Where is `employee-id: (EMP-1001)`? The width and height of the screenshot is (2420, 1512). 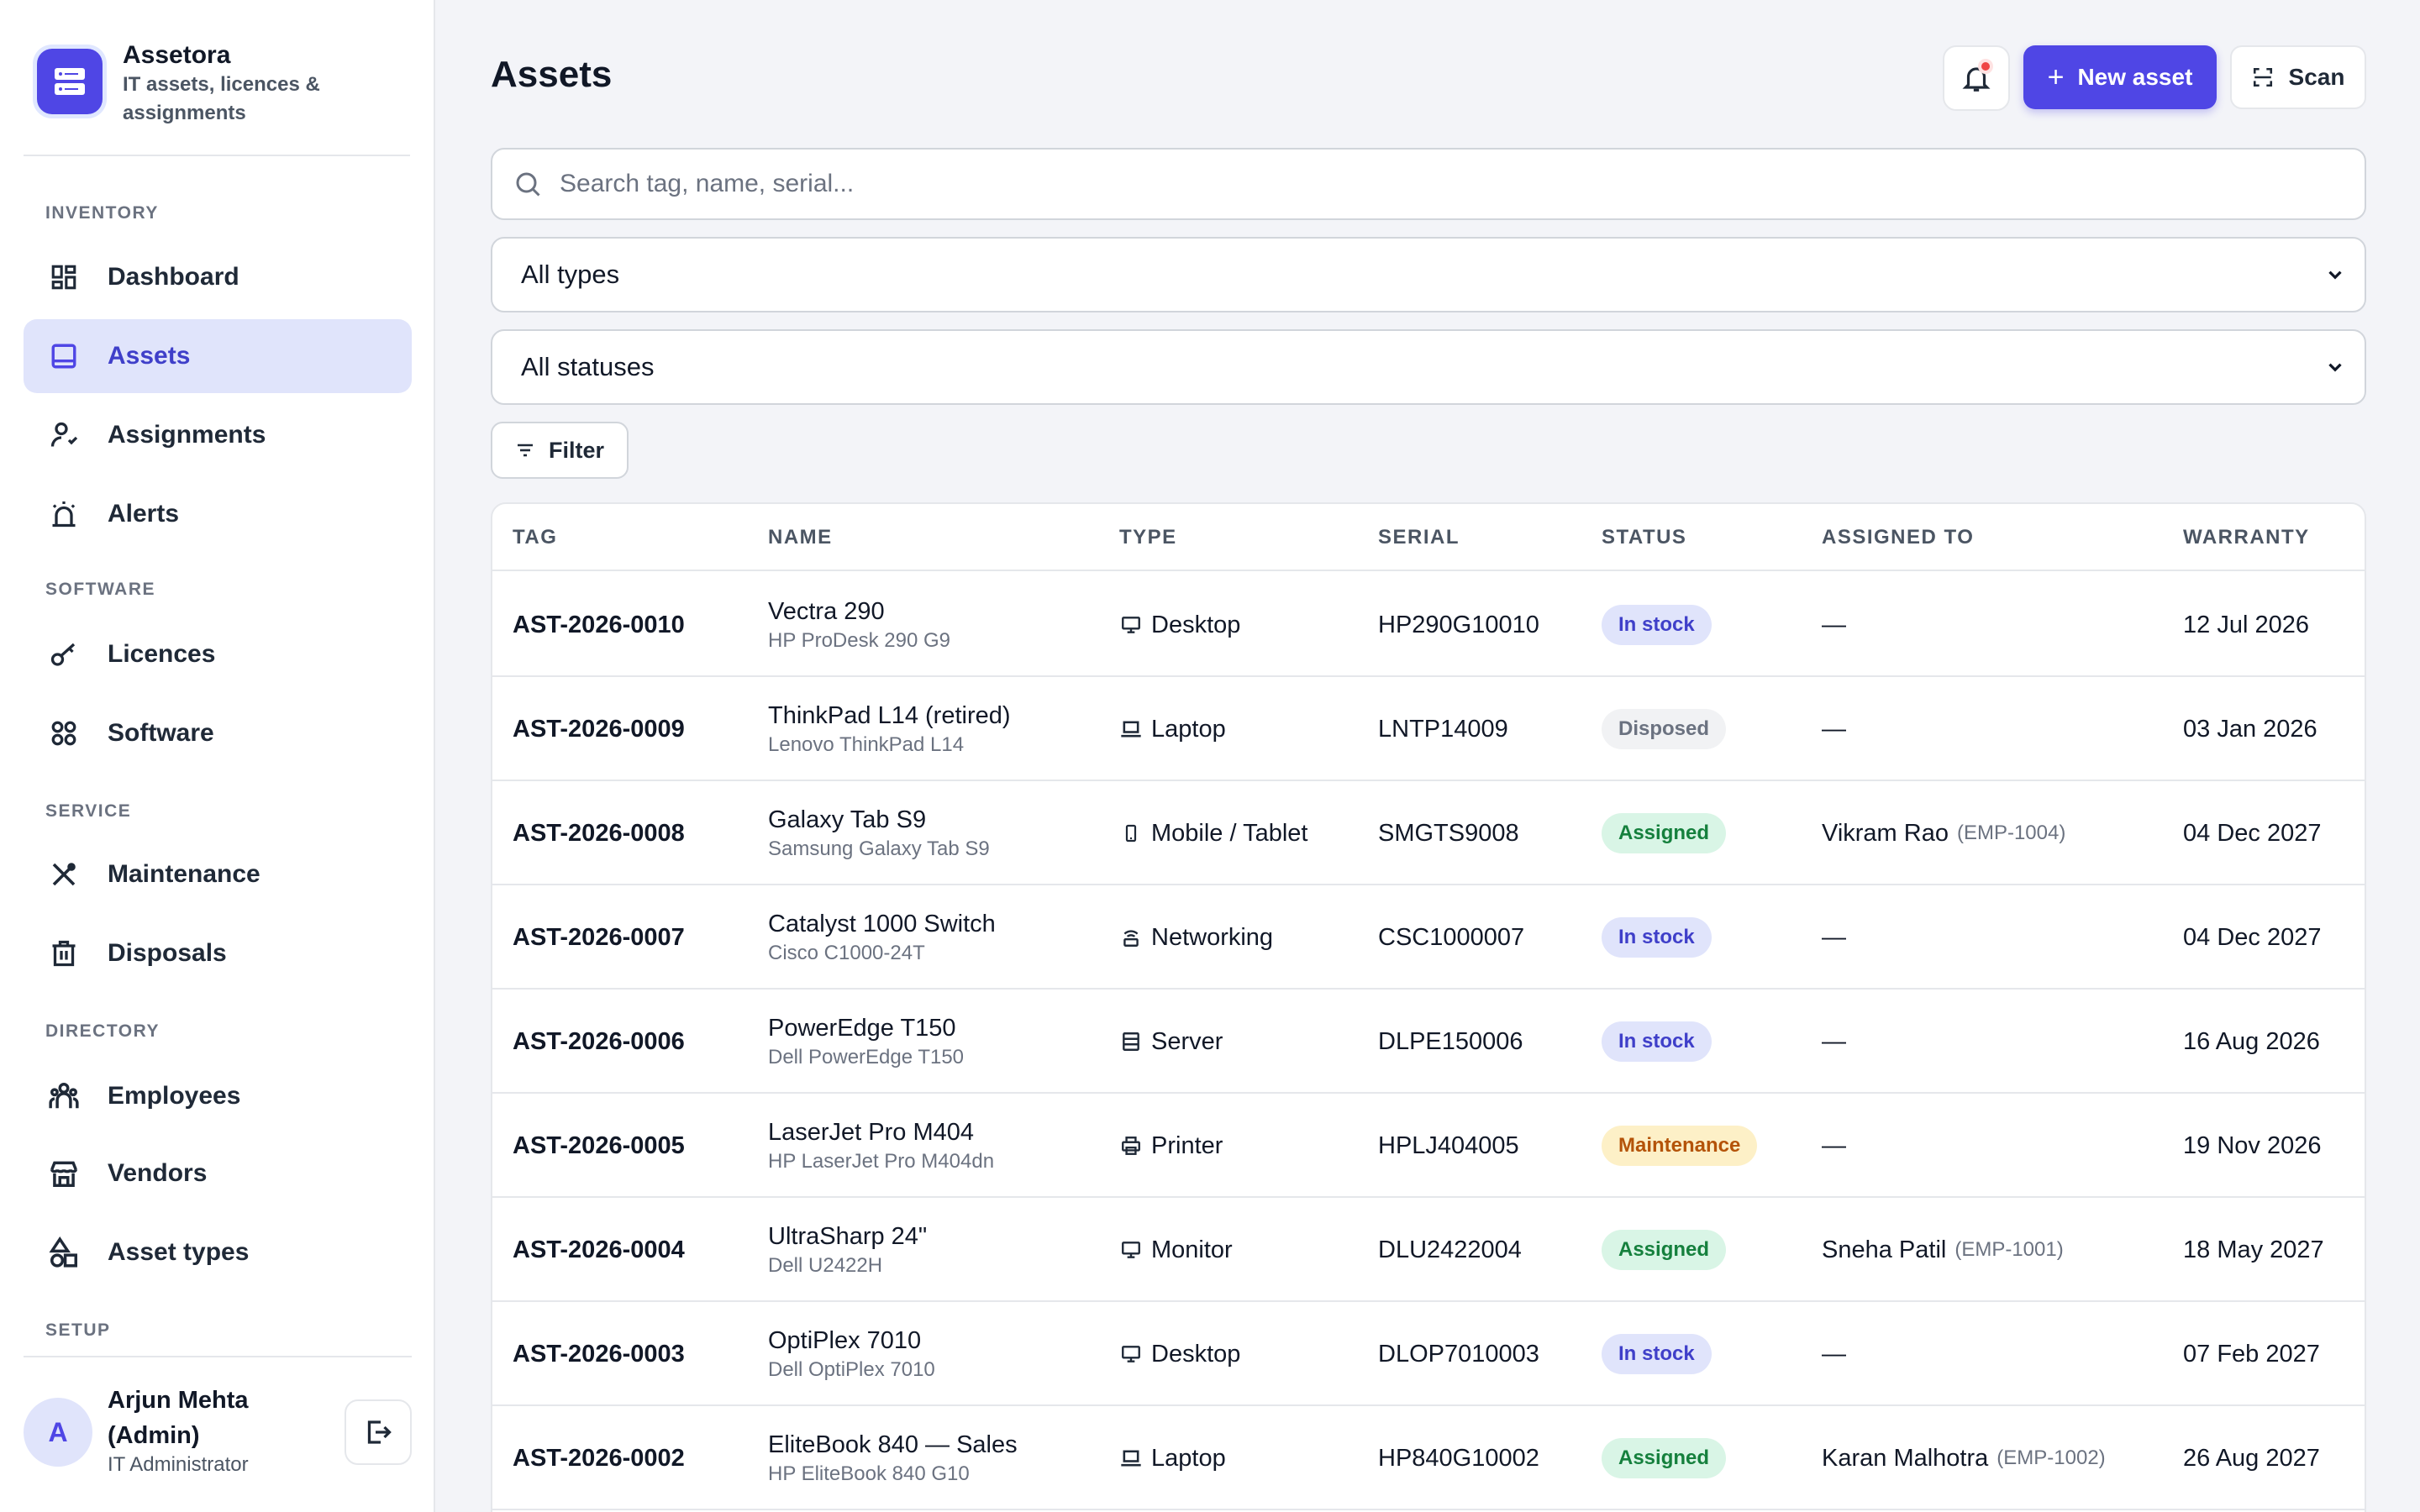
employee-id: (EMP-1001) is located at coordinates (2009, 1249).